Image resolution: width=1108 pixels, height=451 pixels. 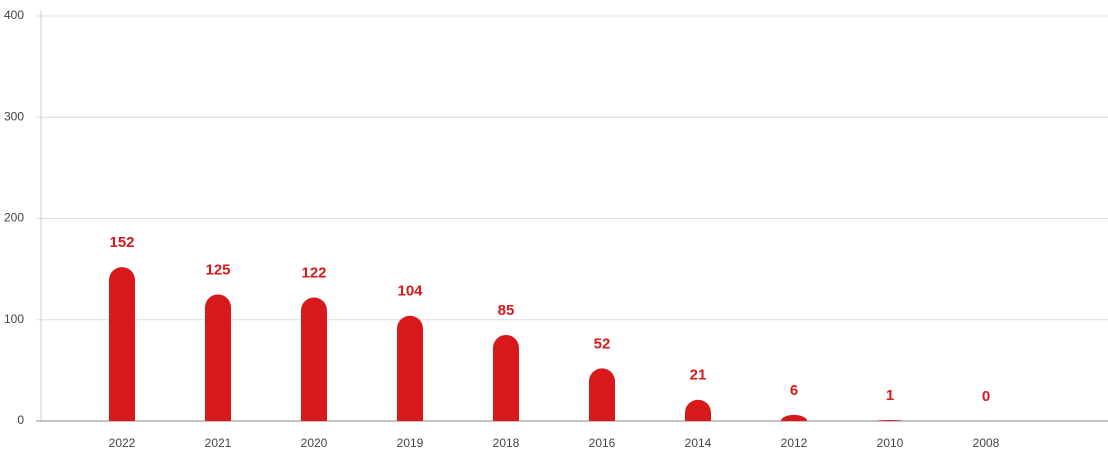 What do you see at coordinates (20, 420) in the screenshot?
I see `y-tick-label: 0` at bounding box center [20, 420].